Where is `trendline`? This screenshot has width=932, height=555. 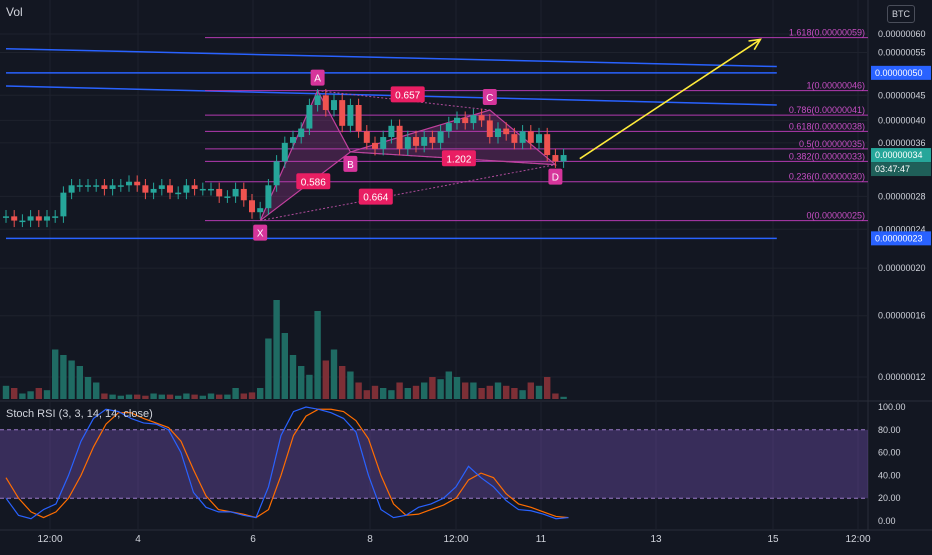 trendline is located at coordinates (391, 57).